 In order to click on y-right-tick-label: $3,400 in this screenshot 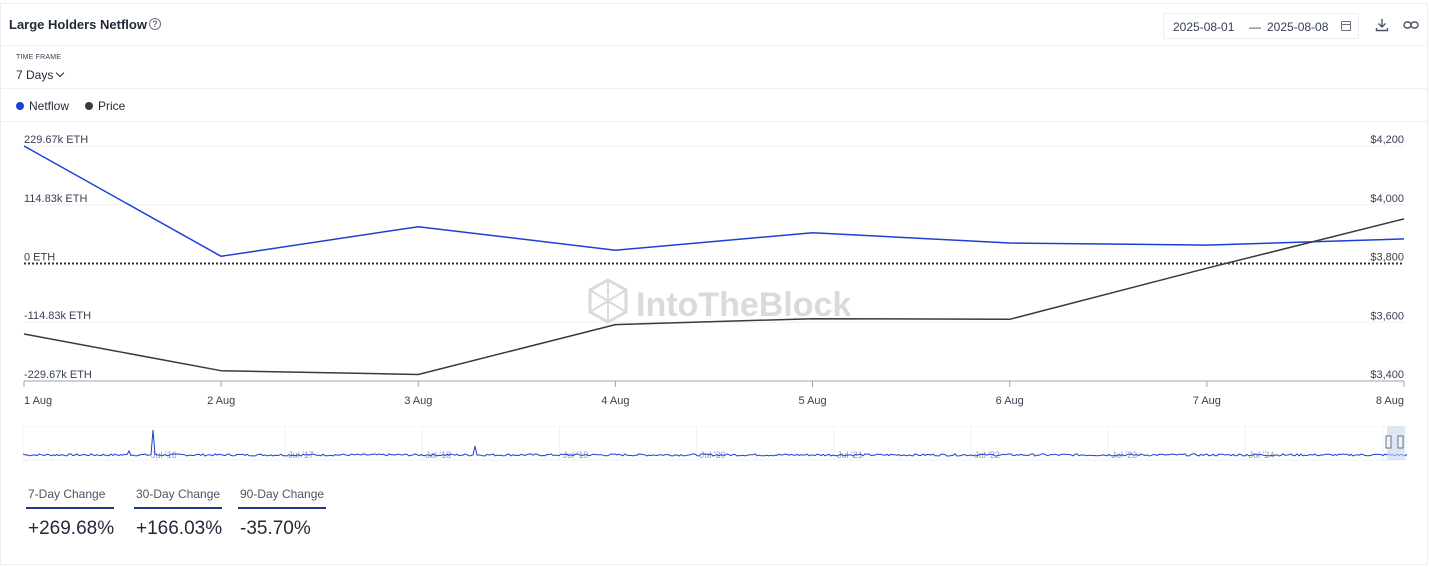, I will do `click(1387, 375)`.